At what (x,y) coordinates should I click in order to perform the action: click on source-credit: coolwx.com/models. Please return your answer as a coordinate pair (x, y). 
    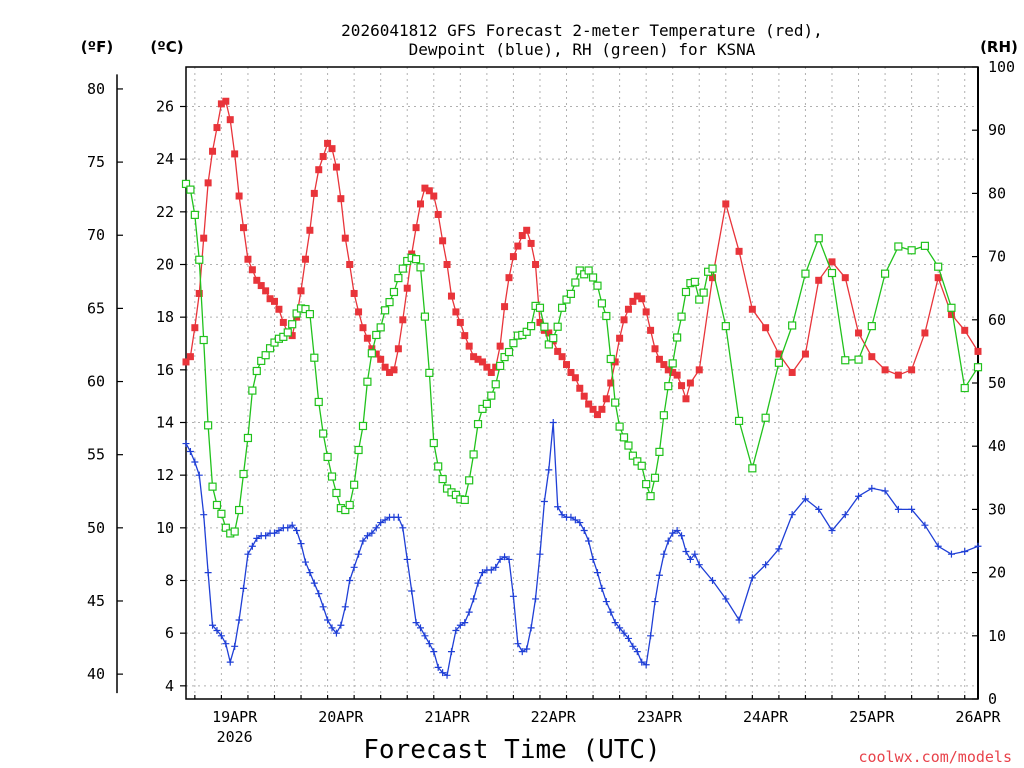
    Looking at the image, I should click on (935, 757).